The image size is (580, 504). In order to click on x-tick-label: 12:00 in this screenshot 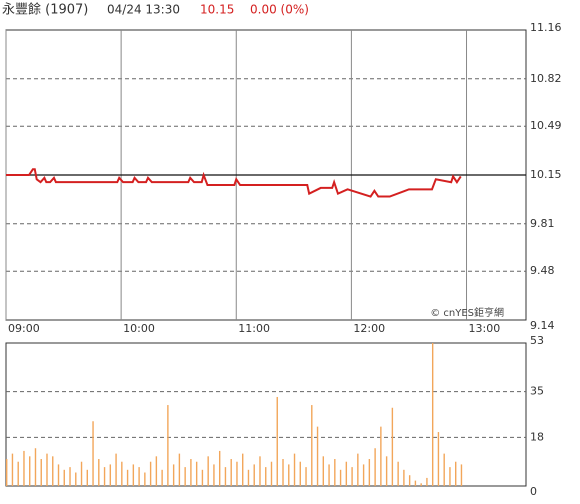, I will do `click(369, 328)`.